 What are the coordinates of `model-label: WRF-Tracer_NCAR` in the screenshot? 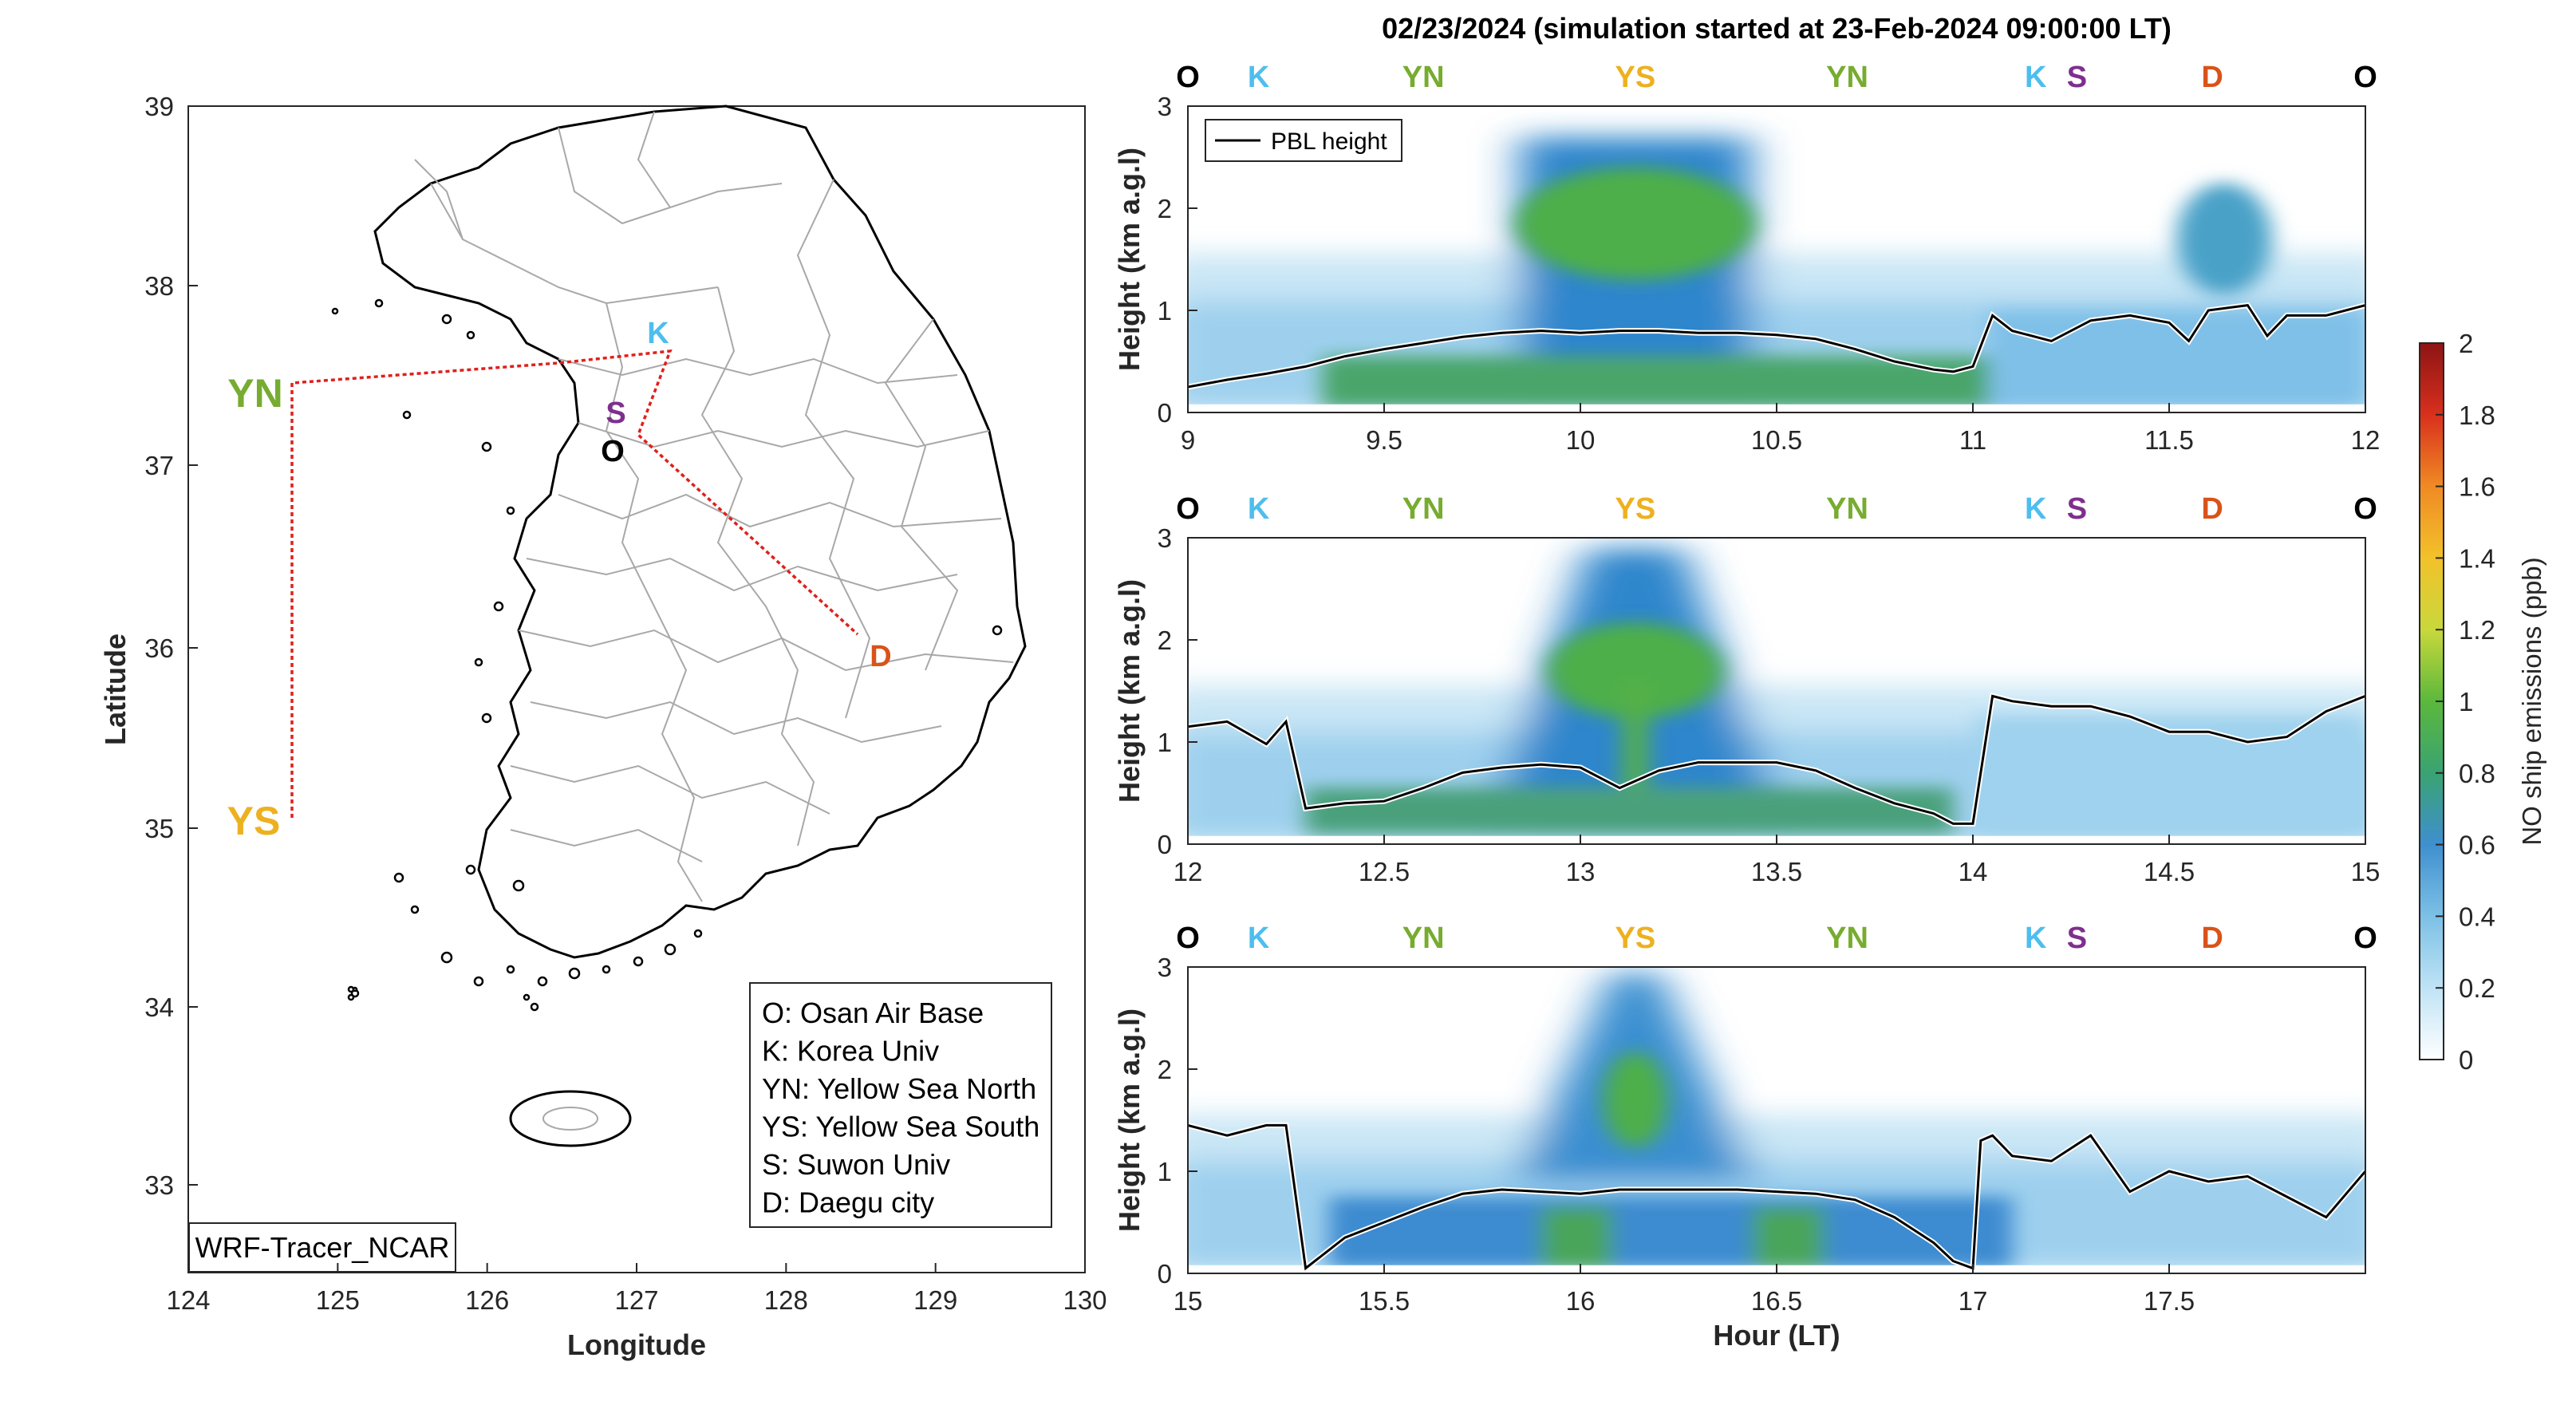 It's located at (322, 1247).